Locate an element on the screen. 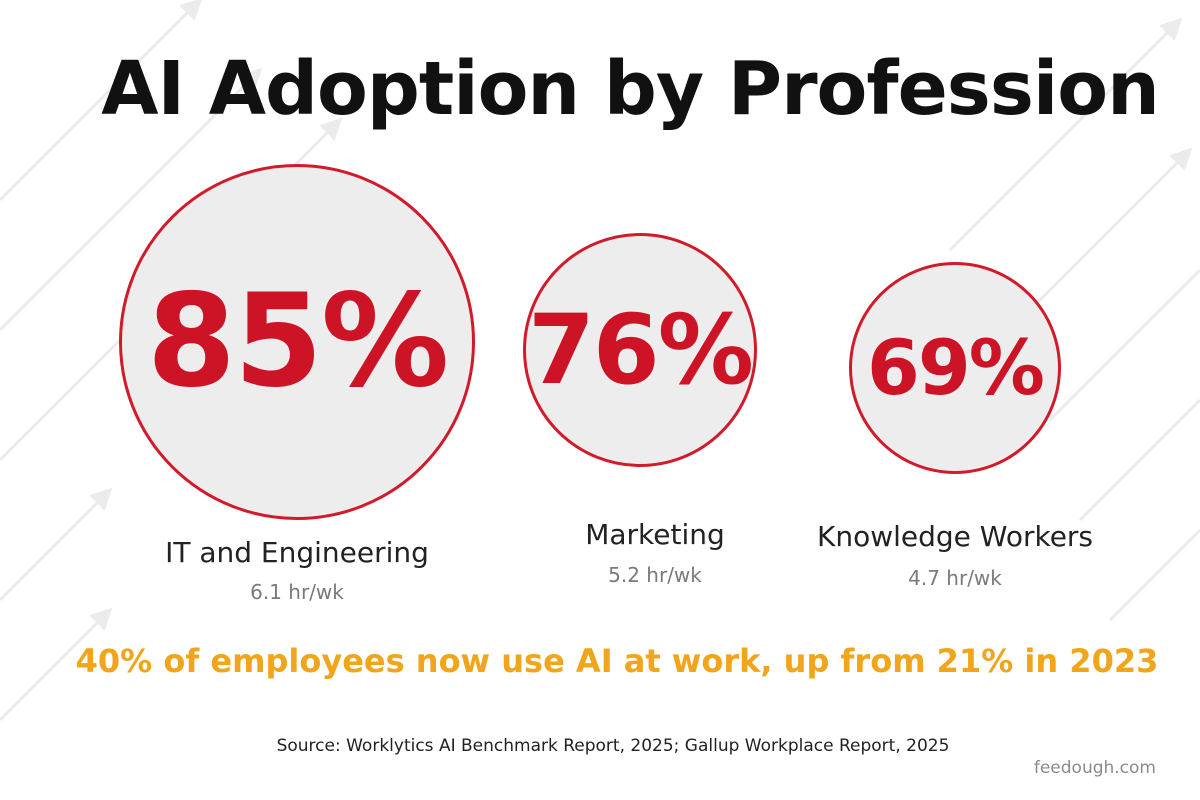 The height and width of the screenshot is (800, 1200). category-label: IT and Engineering is located at coordinates (297, 552).